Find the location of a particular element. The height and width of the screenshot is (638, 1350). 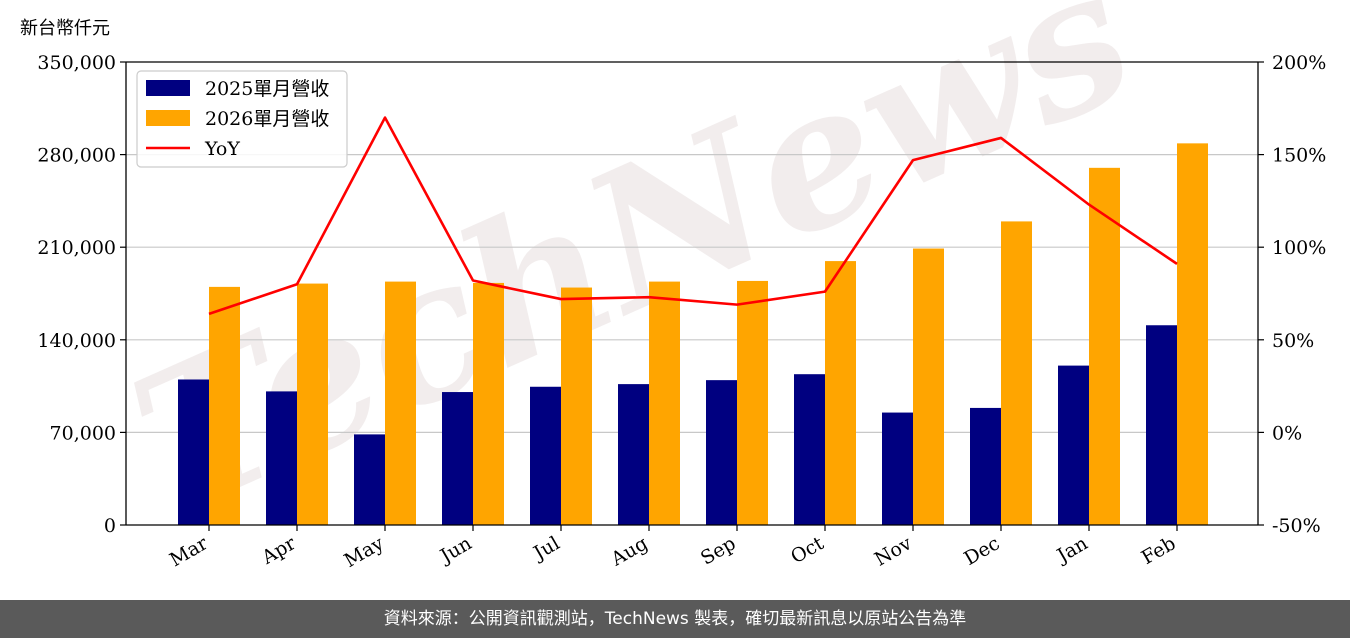

y2-tick-label: 200% is located at coordinates (1299, 63).